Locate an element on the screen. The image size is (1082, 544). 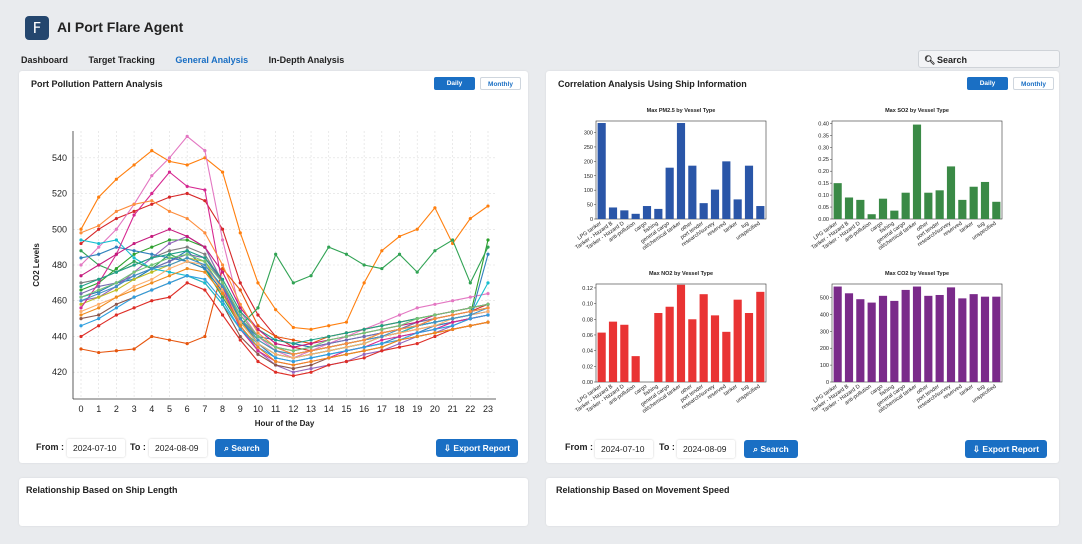
y-tick-label: 0.06 is located at coordinates (587, 336).